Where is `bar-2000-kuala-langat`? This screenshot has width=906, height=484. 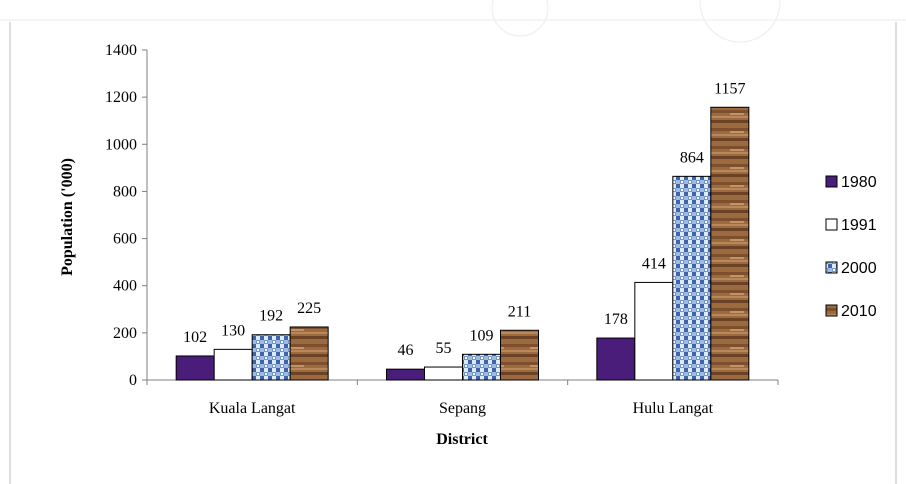 bar-2000-kuala-langat is located at coordinates (271, 357).